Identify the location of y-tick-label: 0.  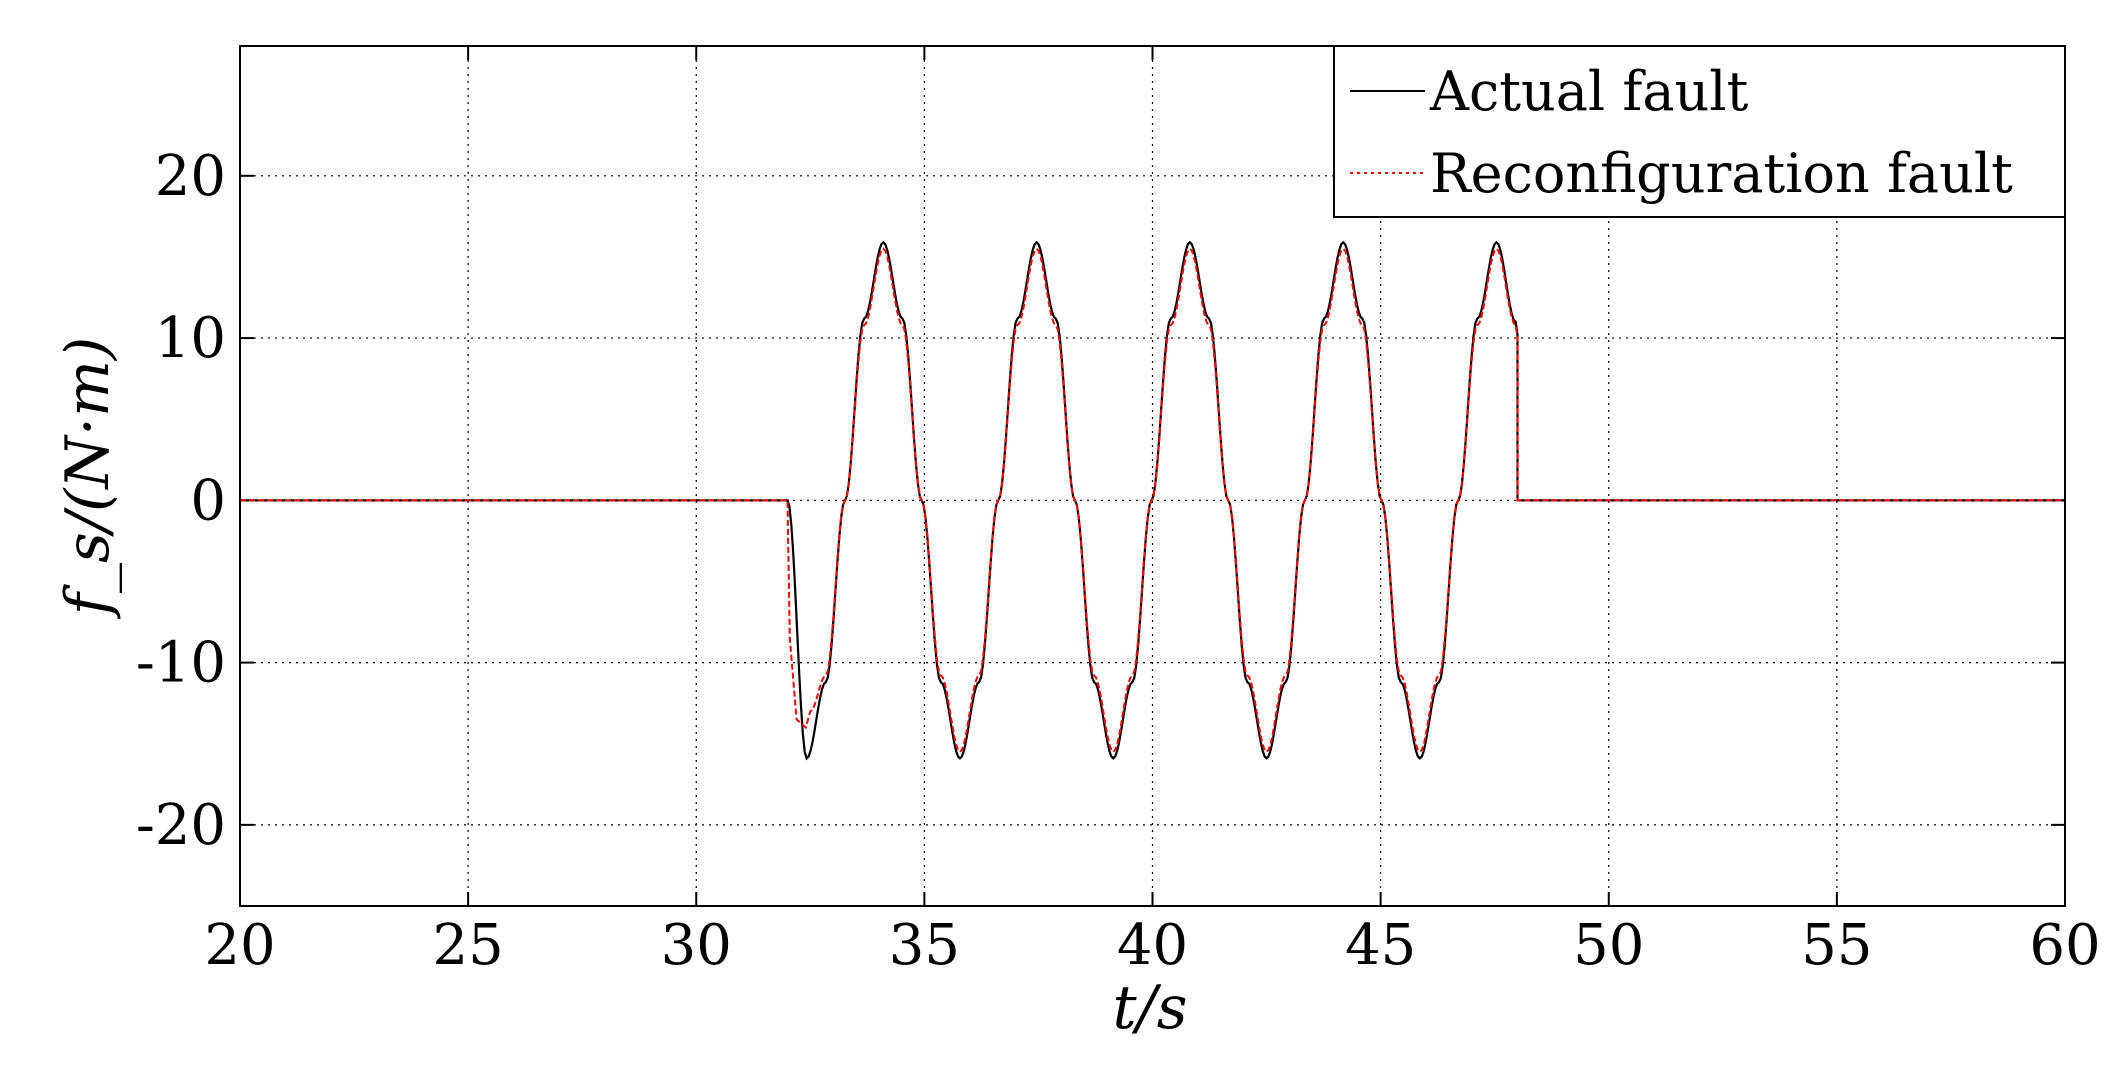
(208, 500).